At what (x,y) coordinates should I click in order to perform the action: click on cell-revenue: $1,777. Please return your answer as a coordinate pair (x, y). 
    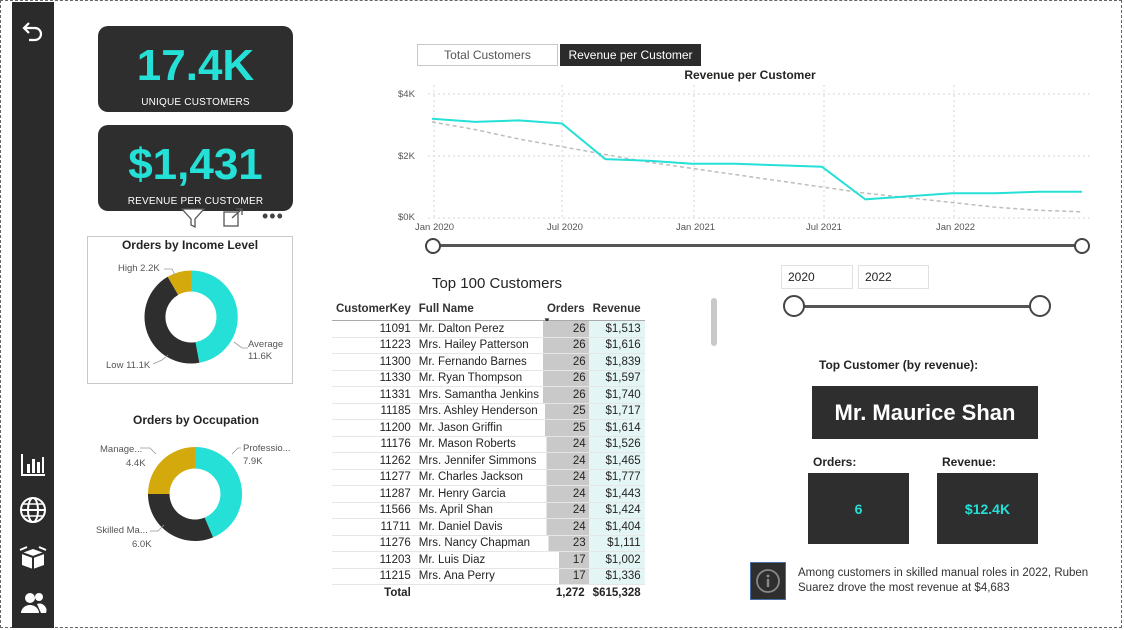
    Looking at the image, I should click on (616, 477).